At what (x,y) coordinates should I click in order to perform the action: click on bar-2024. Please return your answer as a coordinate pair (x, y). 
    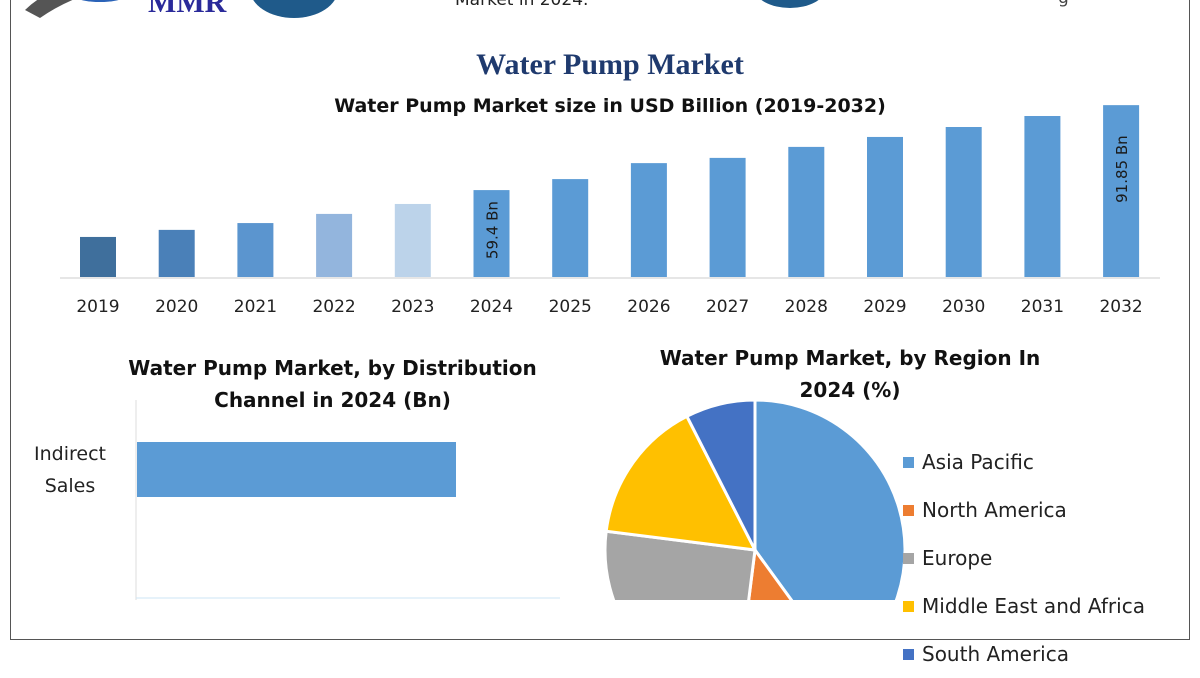
    Looking at the image, I should click on (491, 233).